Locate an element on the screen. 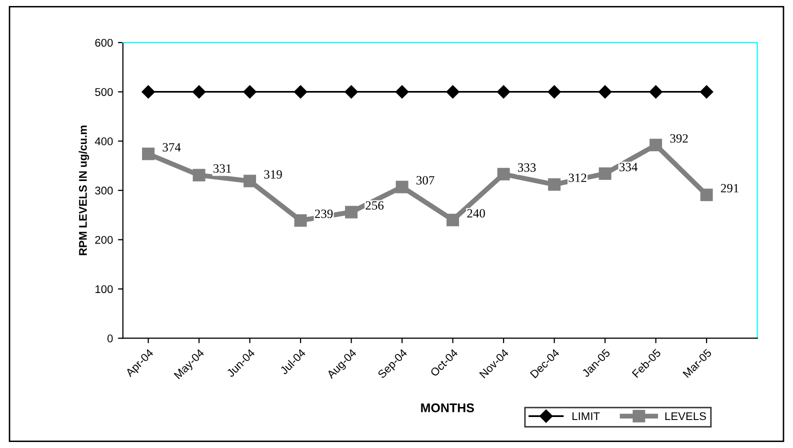 The width and height of the screenshot is (793, 448). legend-label: LEVELS is located at coordinates (685, 416).